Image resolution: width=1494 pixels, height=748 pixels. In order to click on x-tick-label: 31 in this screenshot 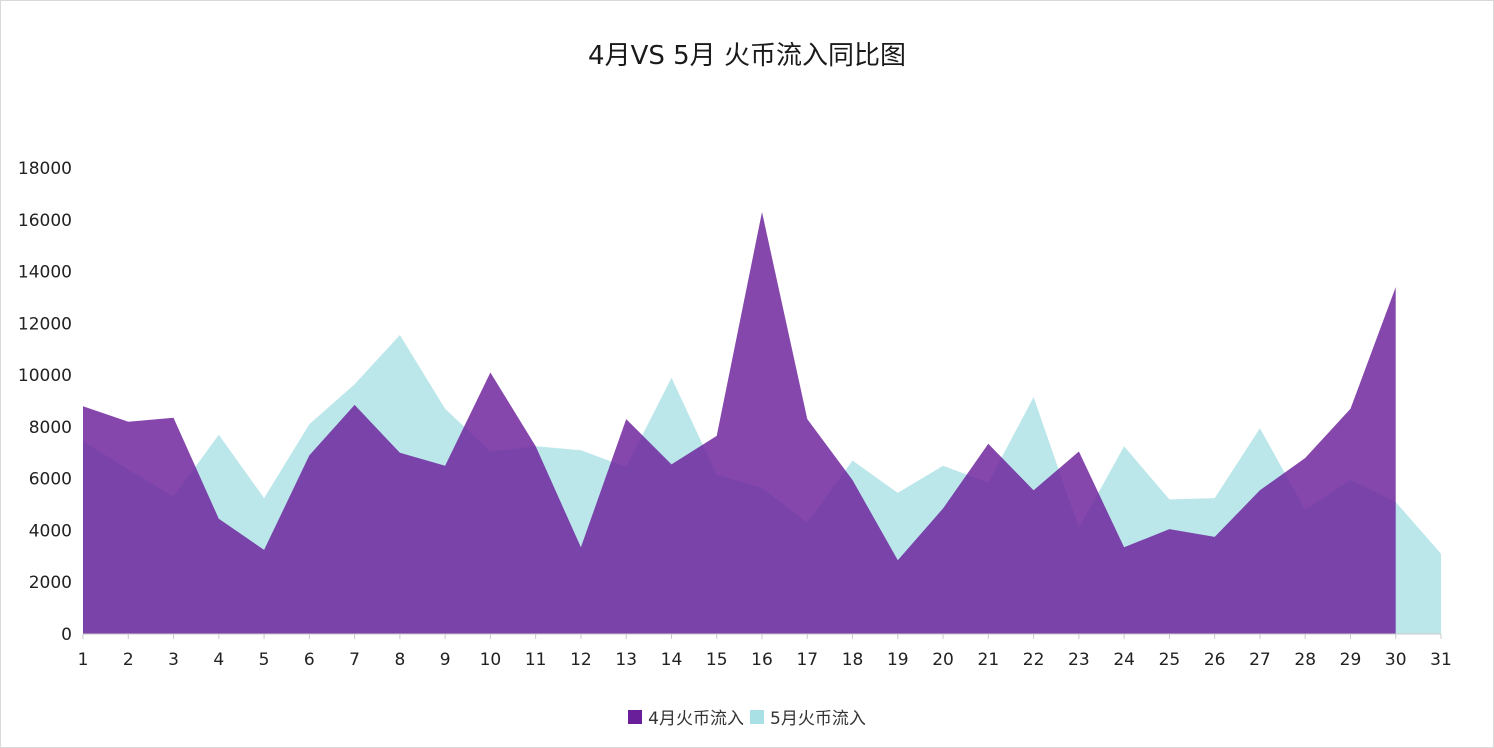, I will do `click(1441, 660)`.